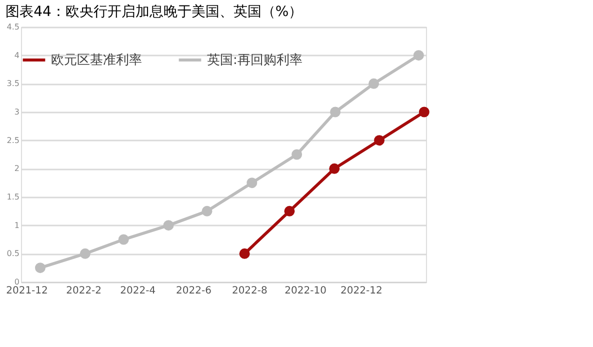 Image resolution: width=593 pixels, height=347 pixels. What do you see at coordinates (138, 291) in the screenshot?
I see `x-tick-label: 2022-4` at bounding box center [138, 291].